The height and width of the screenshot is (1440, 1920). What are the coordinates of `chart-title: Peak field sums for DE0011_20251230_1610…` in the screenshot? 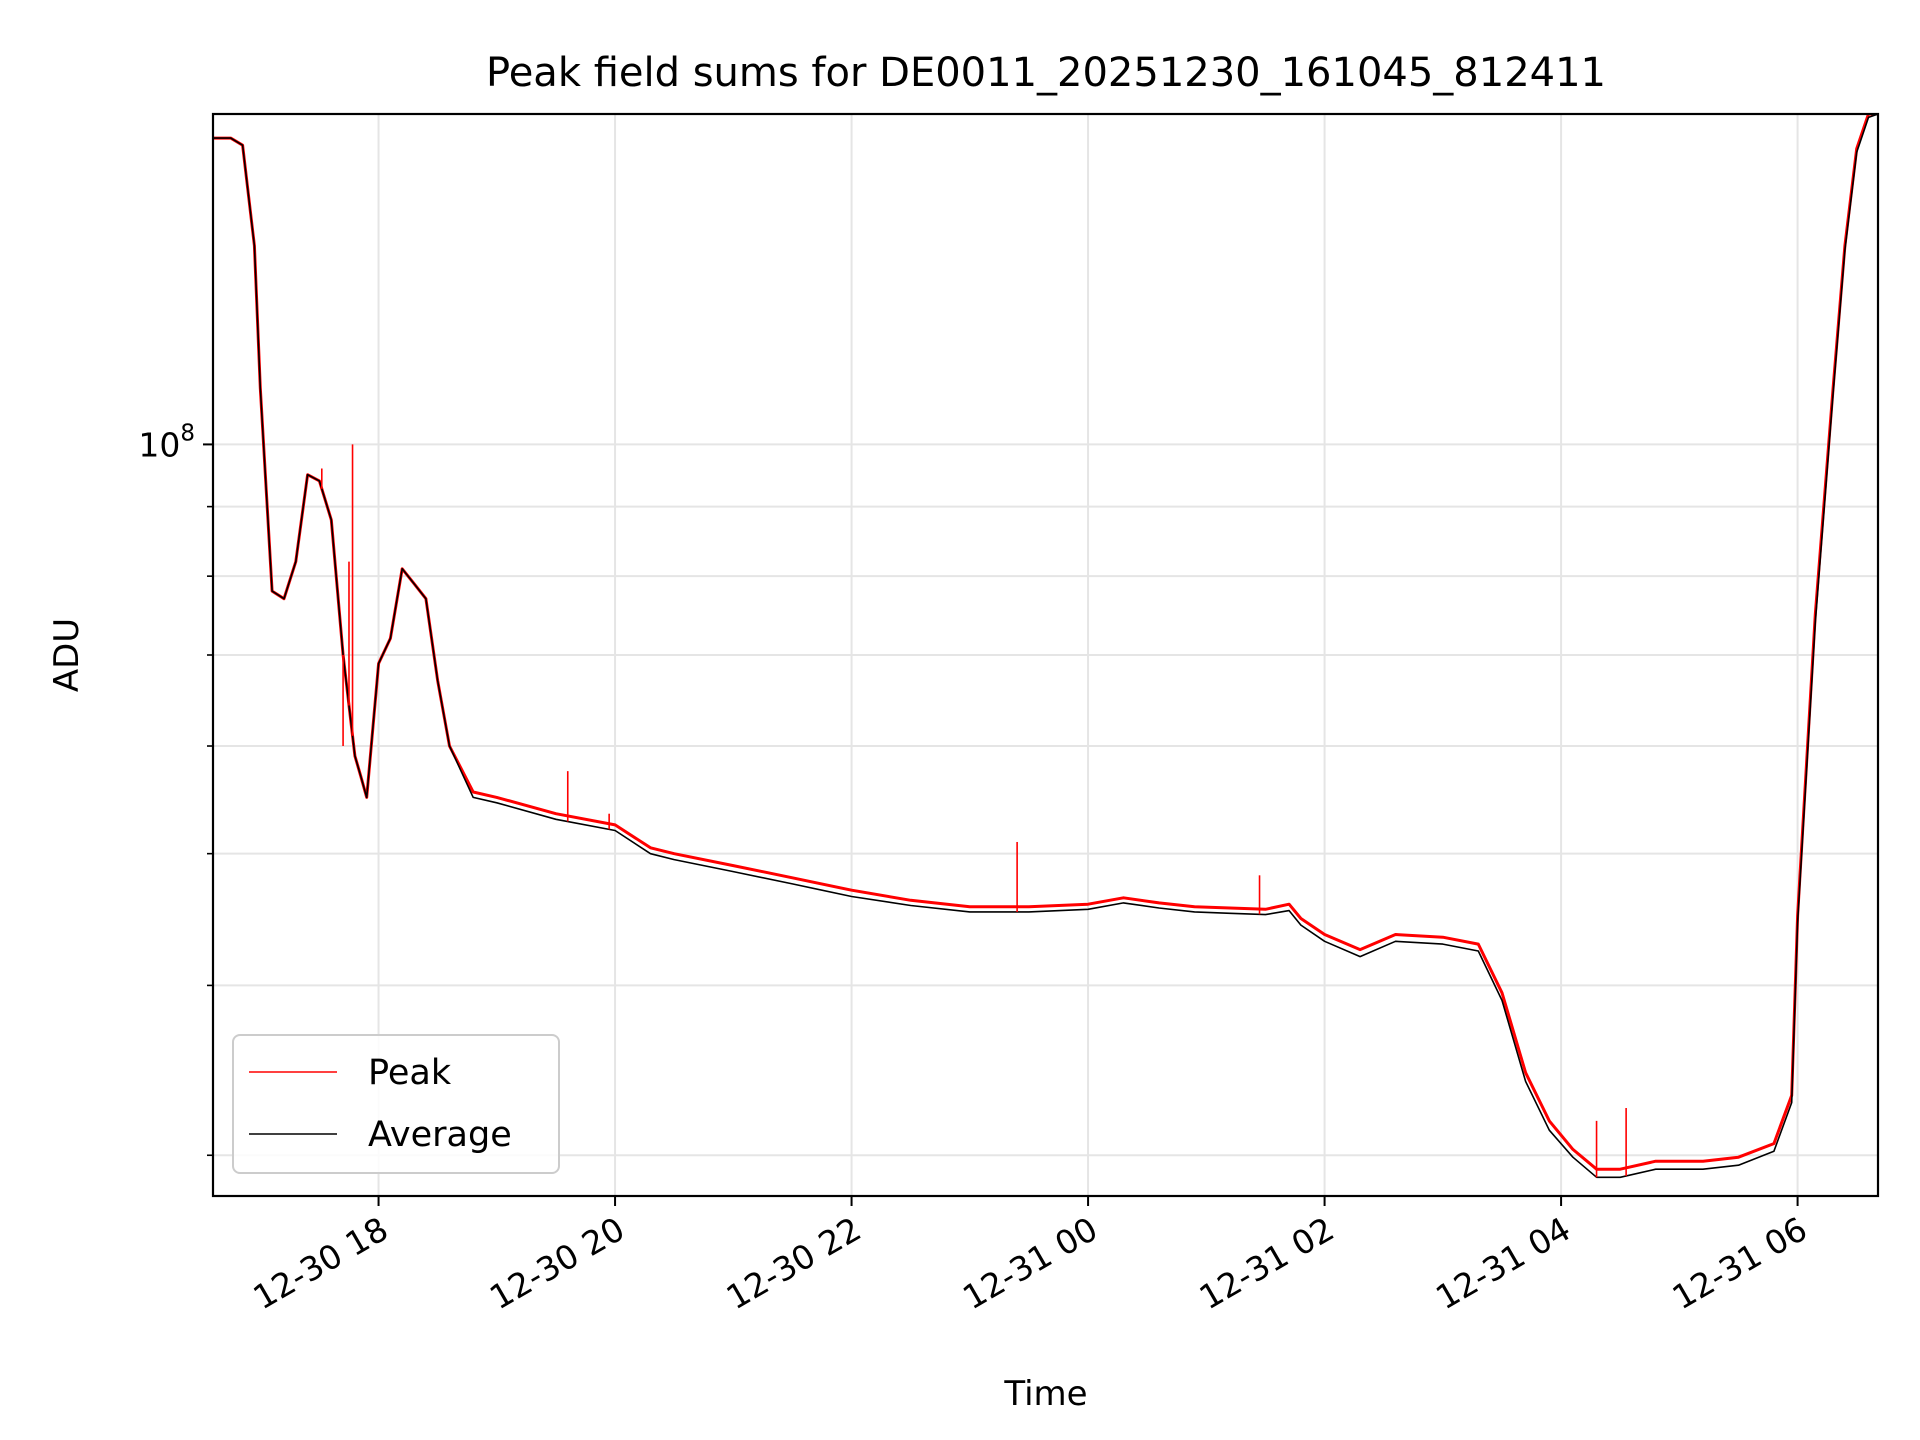 It's located at (1046, 73).